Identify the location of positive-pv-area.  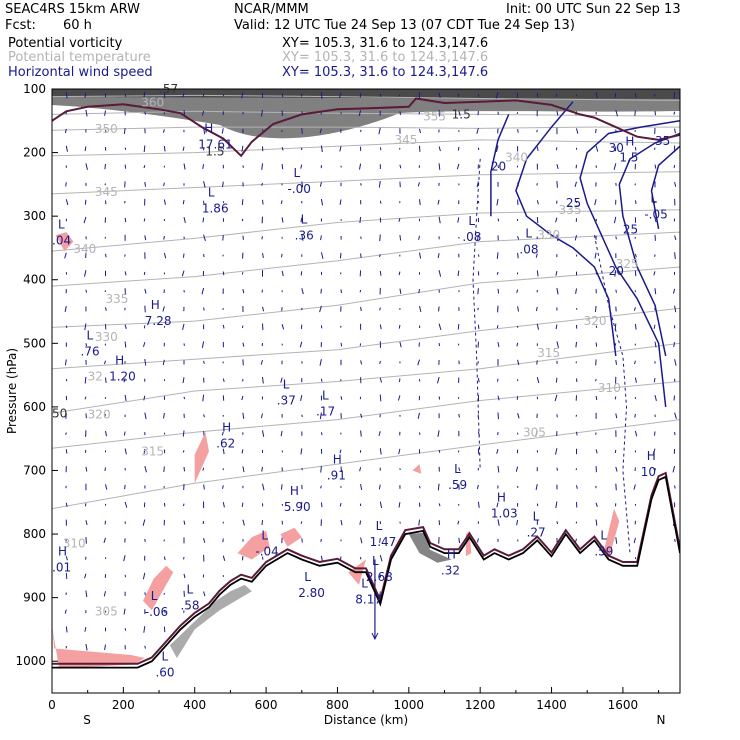
(98, 648).